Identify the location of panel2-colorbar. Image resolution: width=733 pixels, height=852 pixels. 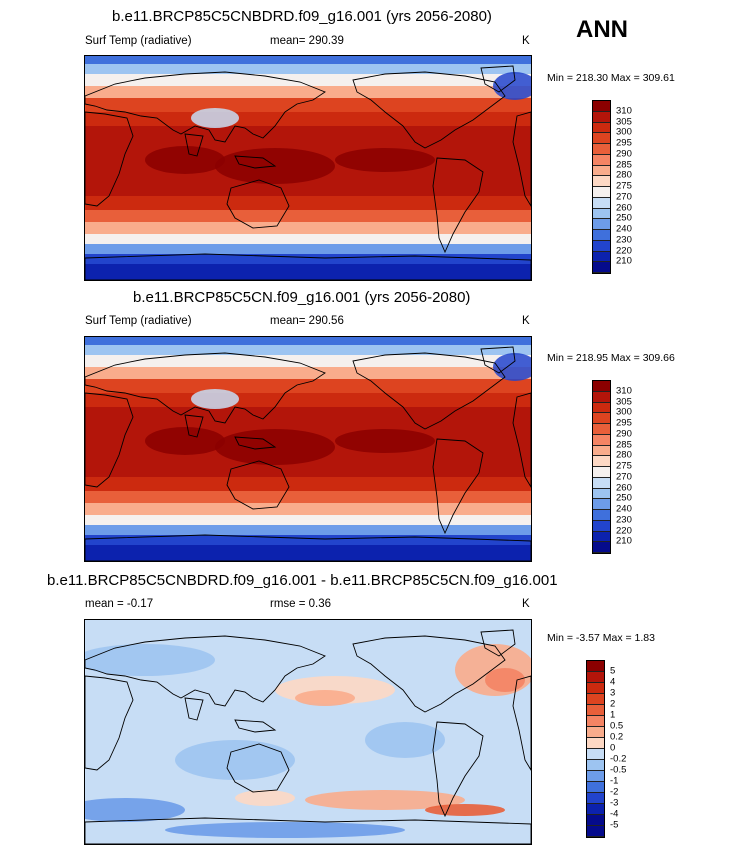
(601, 467).